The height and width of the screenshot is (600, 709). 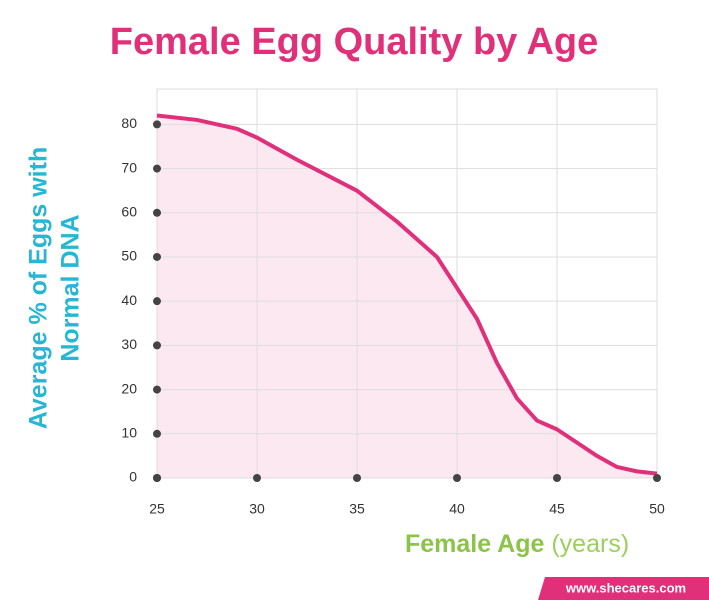 I want to click on chart-title: Female Egg Quality by Age, so click(x=354, y=42).